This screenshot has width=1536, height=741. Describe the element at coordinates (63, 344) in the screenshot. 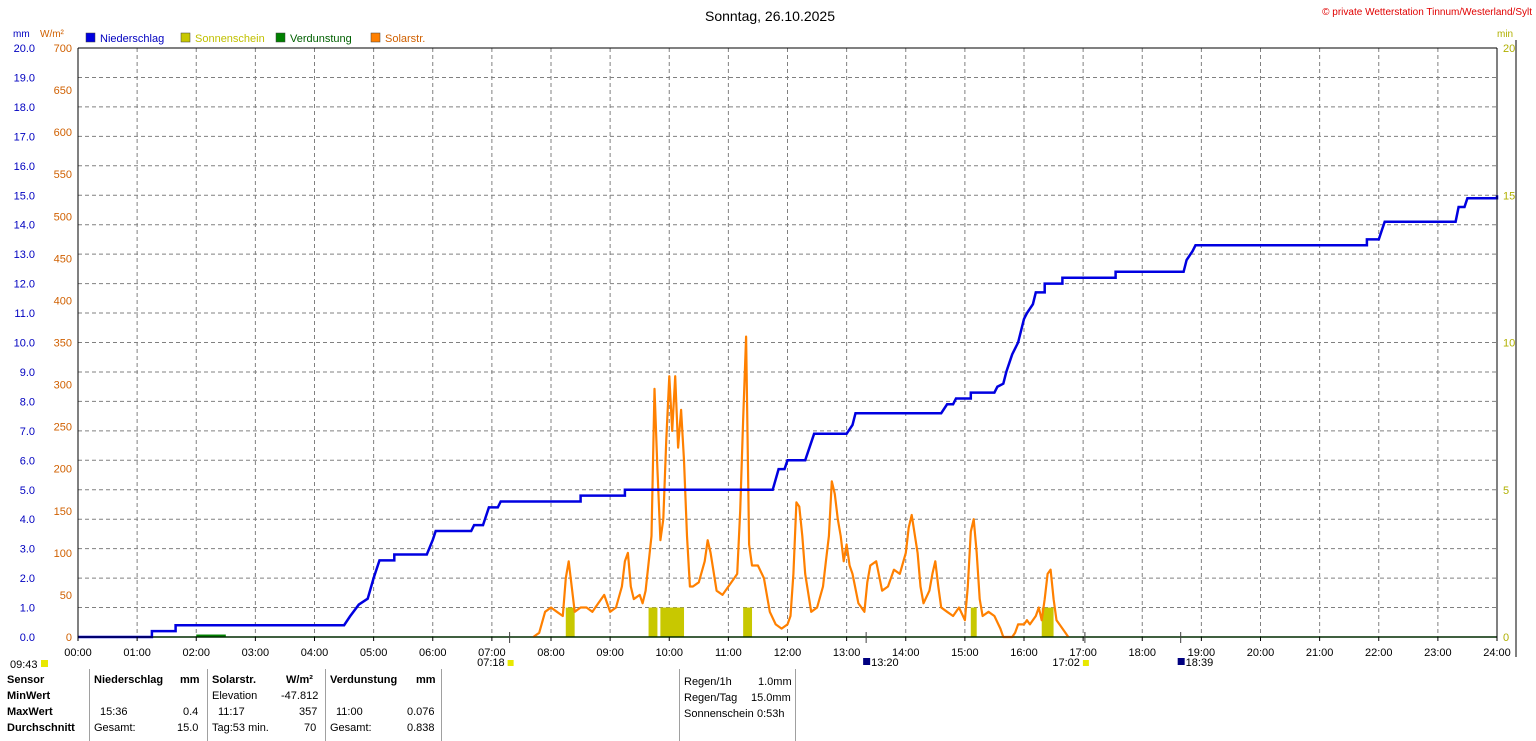

I see `y-tick-w: 350` at that location.